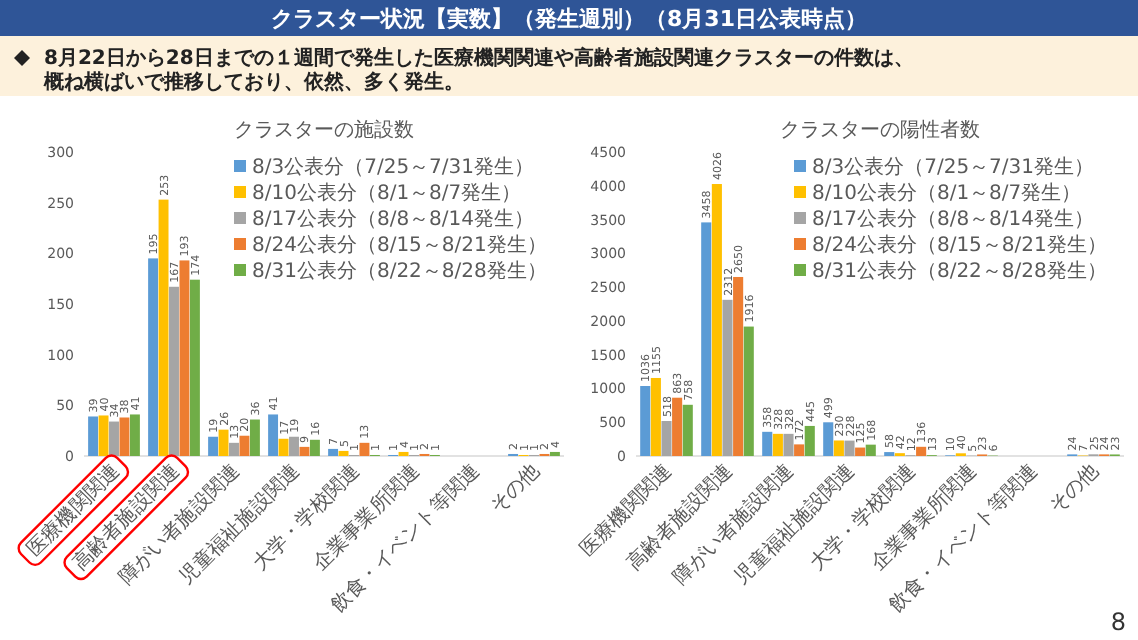  Describe the element at coordinates (1118, 622) in the screenshot. I see `text: 8` at that location.